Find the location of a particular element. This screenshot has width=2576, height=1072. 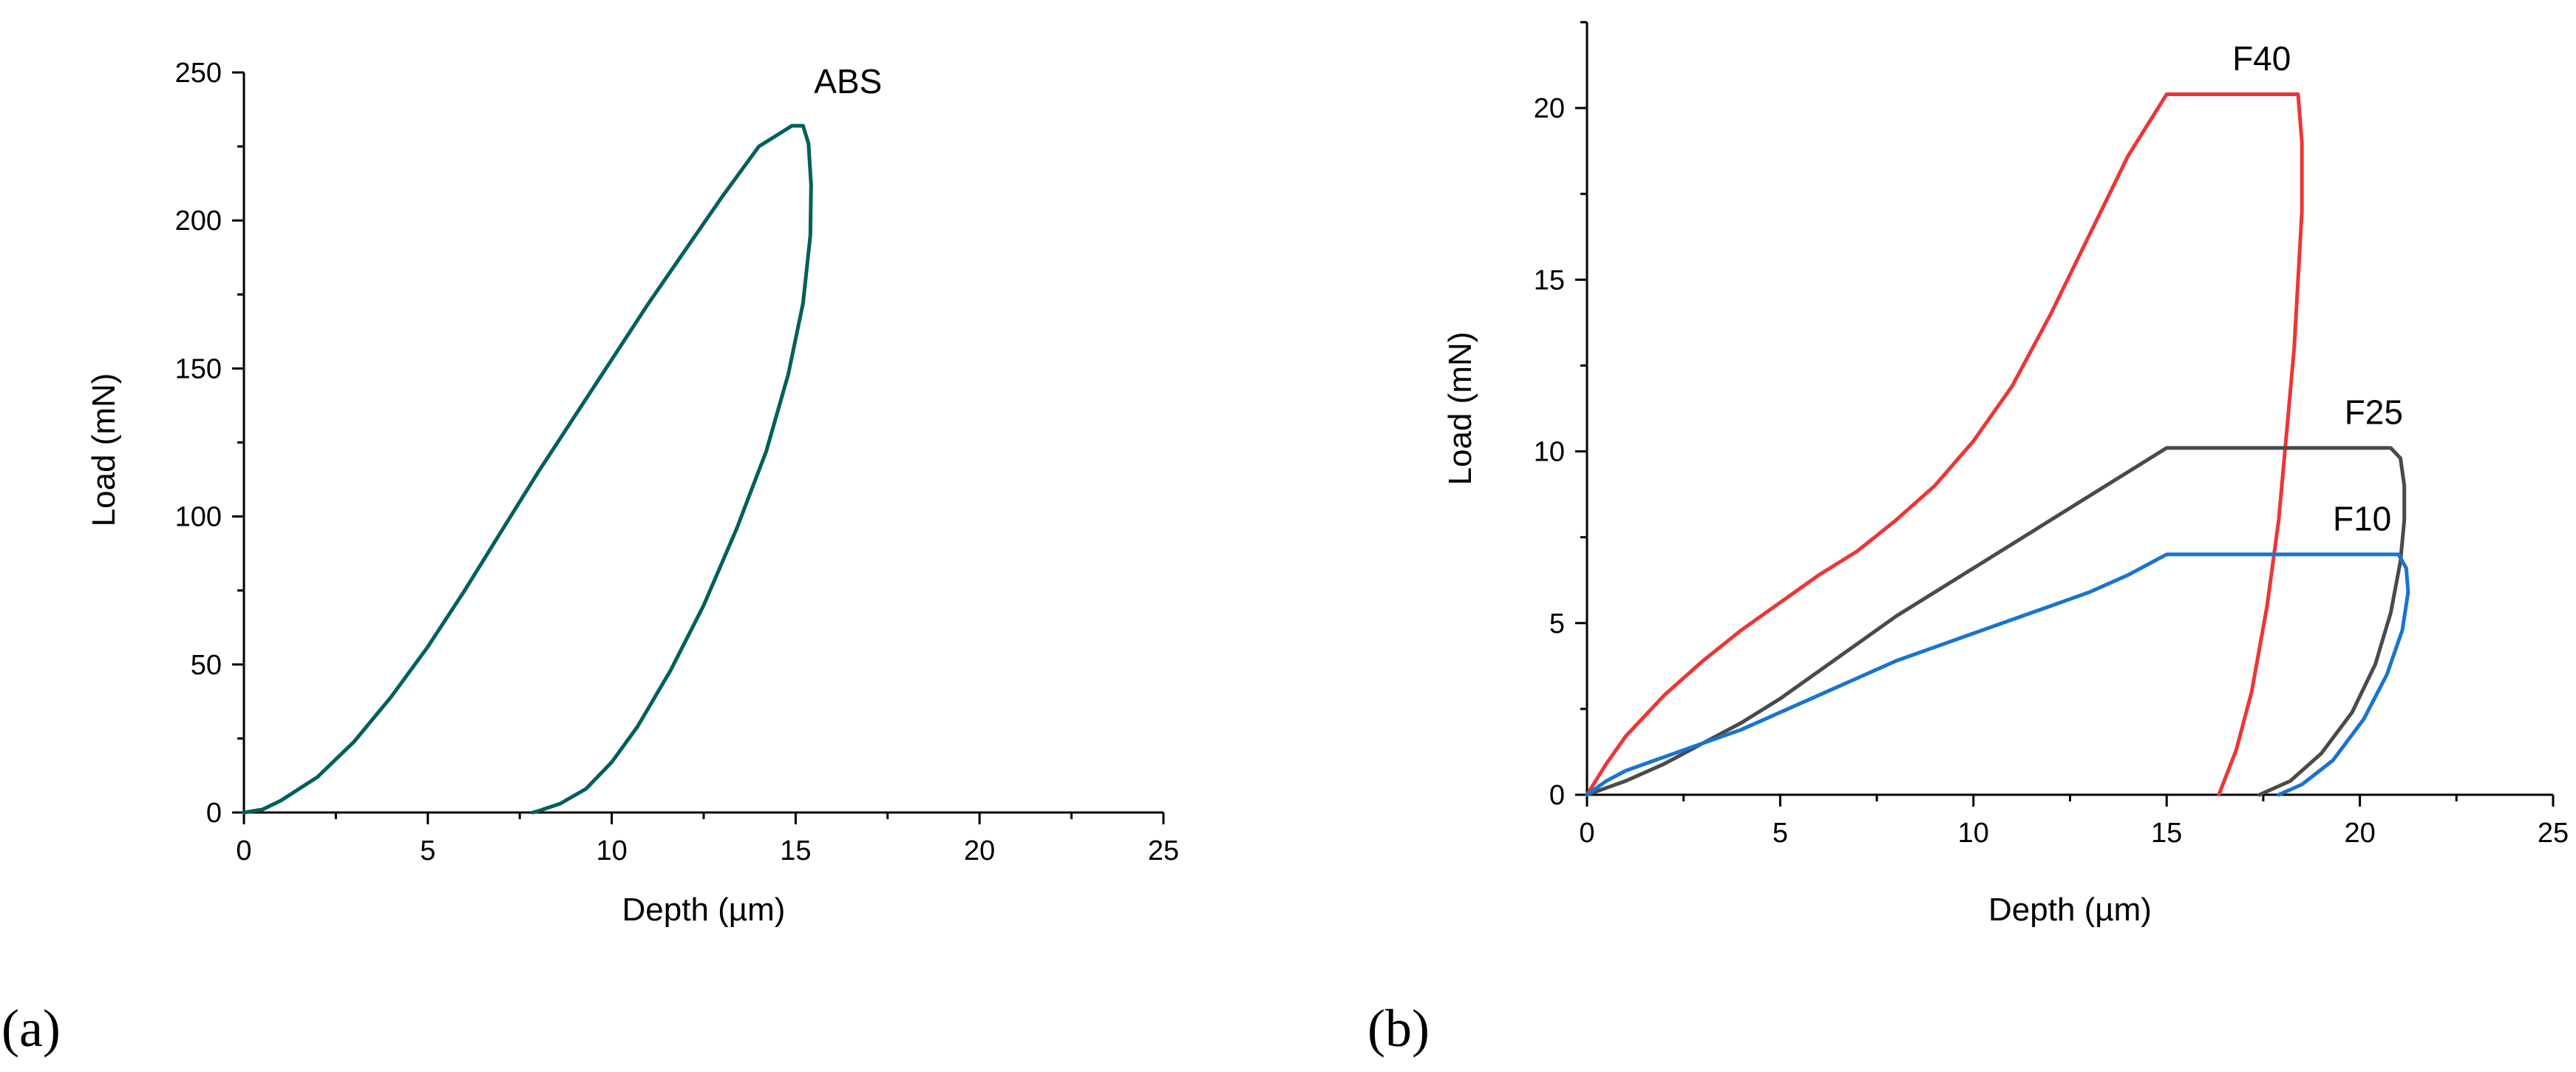

series-line-f10 is located at coordinates (1997, 674).